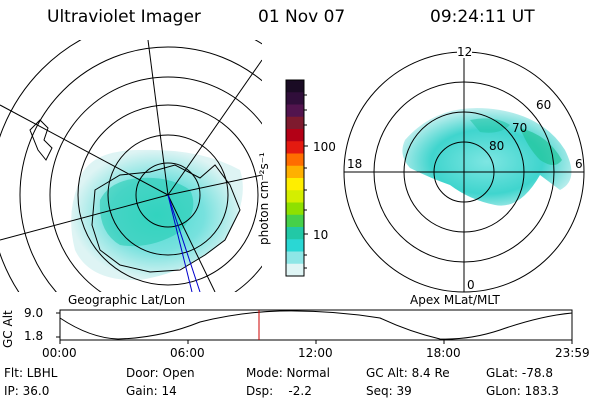  I want to click on status-filter: Flt: LBHL, so click(31, 373).